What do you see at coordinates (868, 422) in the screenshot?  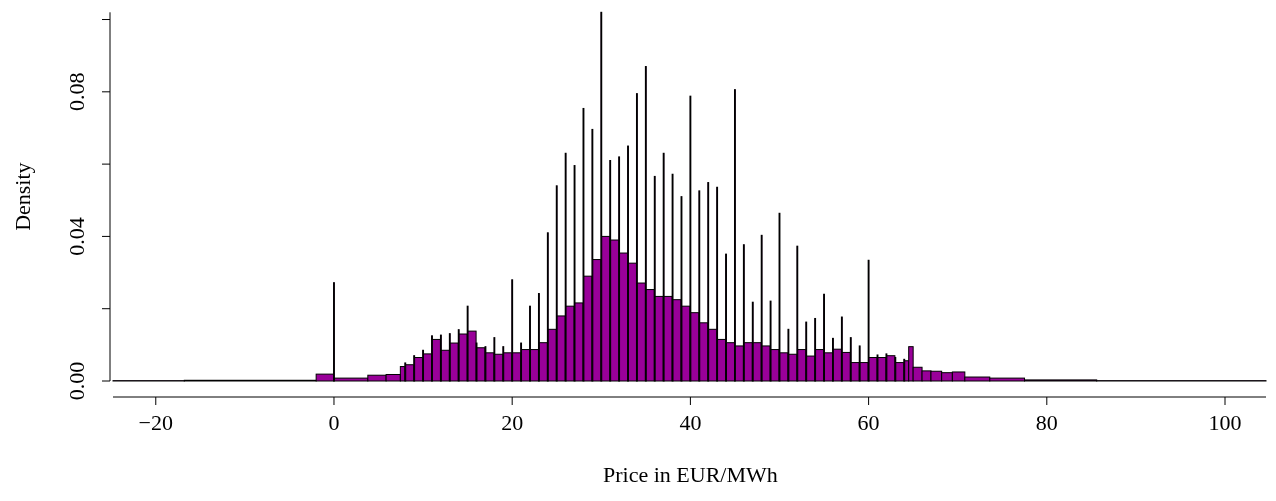 I see `x-tick-label: 60` at bounding box center [868, 422].